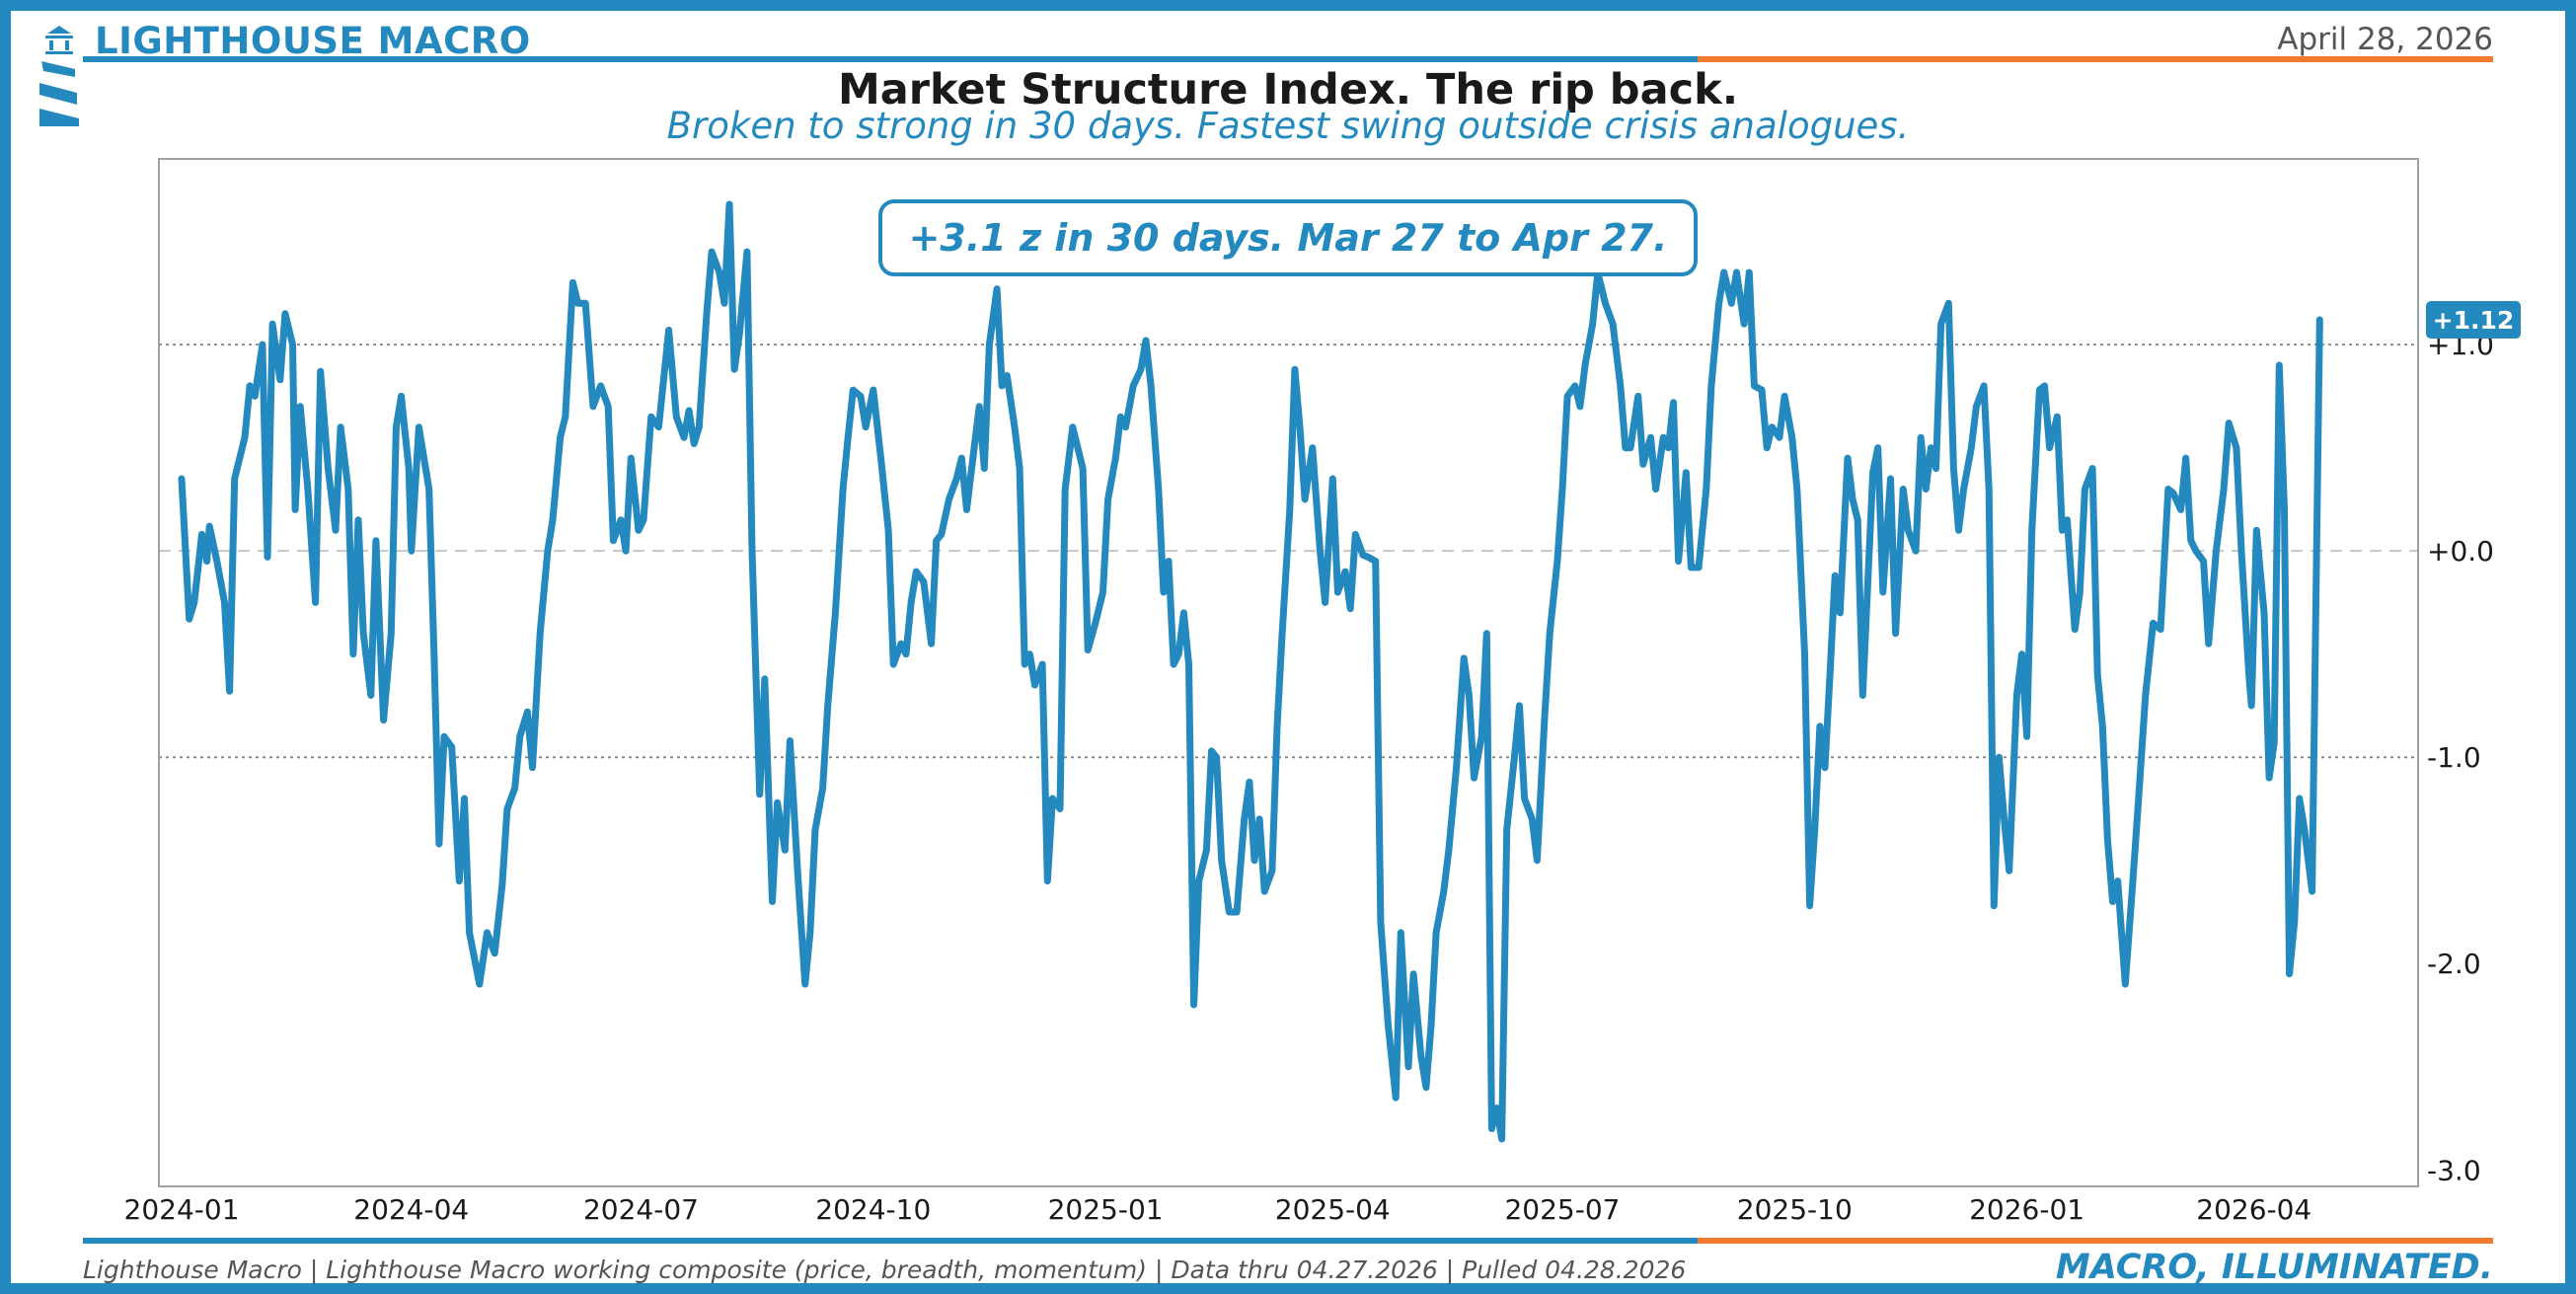 Image resolution: width=2576 pixels, height=1294 pixels. What do you see at coordinates (313, 41) in the screenshot?
I see `brand-name: LIGHTHOUSE MACRO` at bounding box center [313, 41].